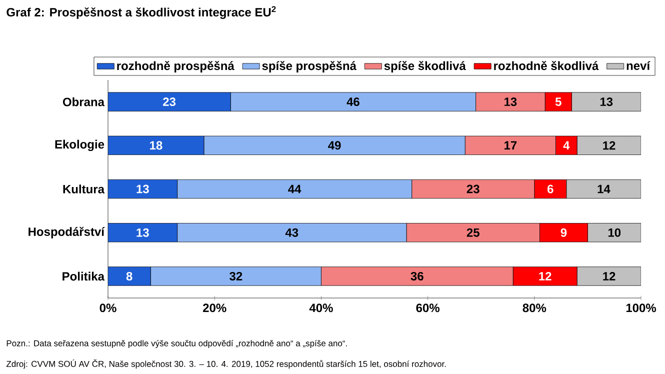 The width and height of the screenshot is (665, 374). Describe the element at coordinates (563, 232) in the screenshot. I see `data-label: 9` at that location.